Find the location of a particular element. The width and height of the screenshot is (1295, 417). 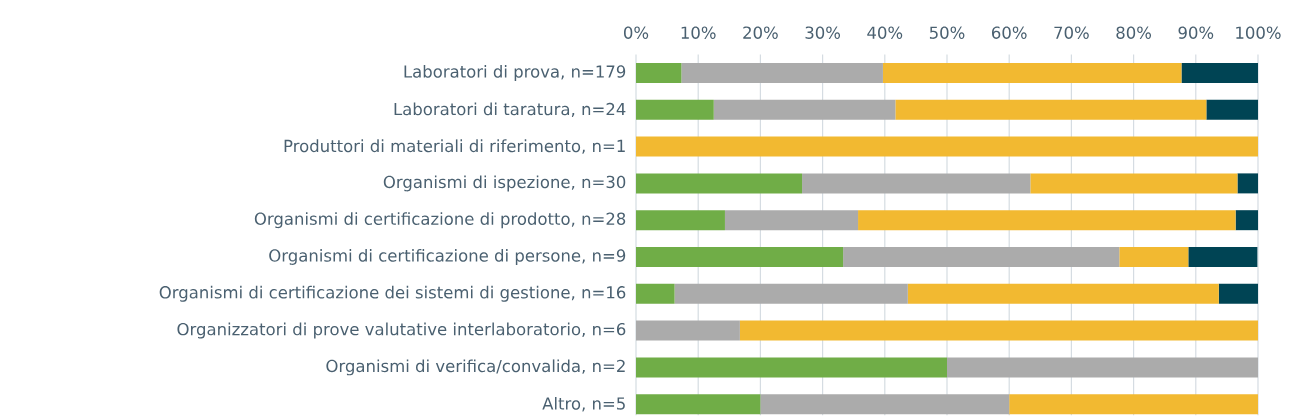

x-tick-label: 40% is located at coordinates (885, 32).